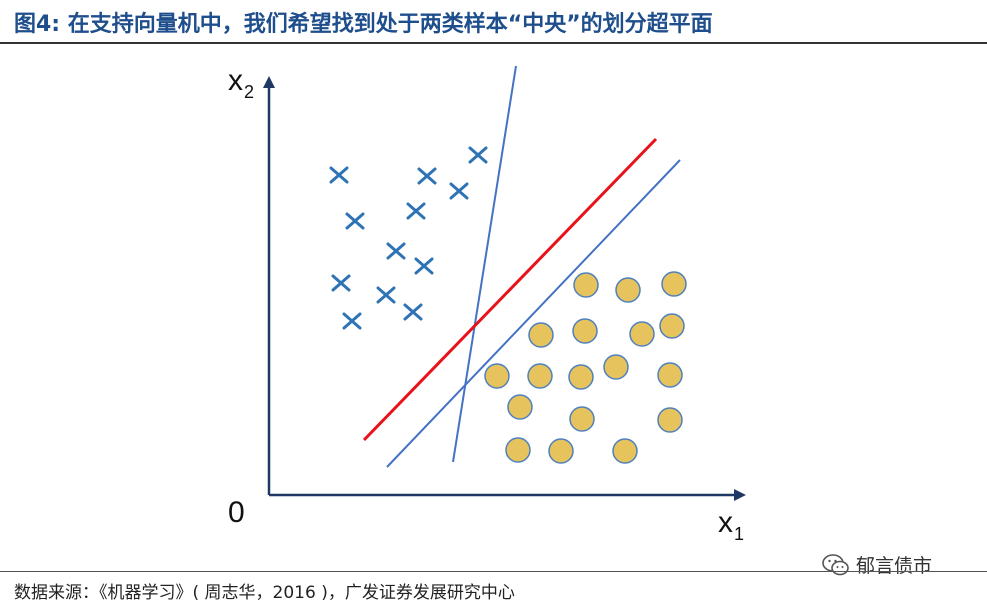  What do you see at coordinates (894, 566) in the screenshot?
I see `watermark-text: 郁言债市` at bounding box center [894, 566].